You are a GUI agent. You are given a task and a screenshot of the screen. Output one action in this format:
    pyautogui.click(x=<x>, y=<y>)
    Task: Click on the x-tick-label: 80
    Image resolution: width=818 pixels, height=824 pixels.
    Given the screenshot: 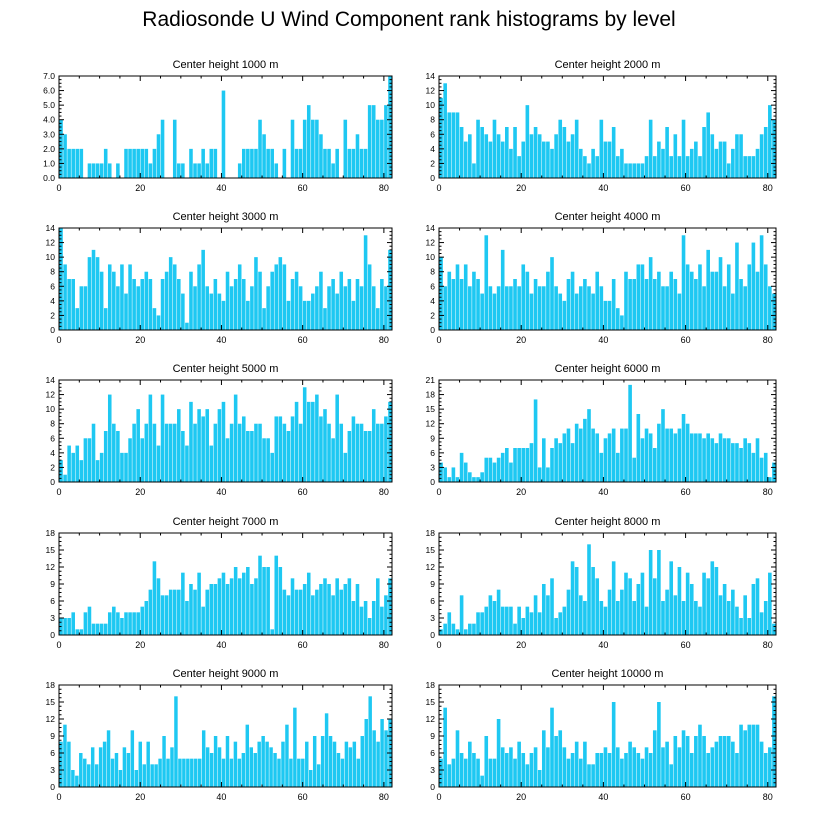 What is the action you would take?
    pyautogui.click(x=384, y=340)
    